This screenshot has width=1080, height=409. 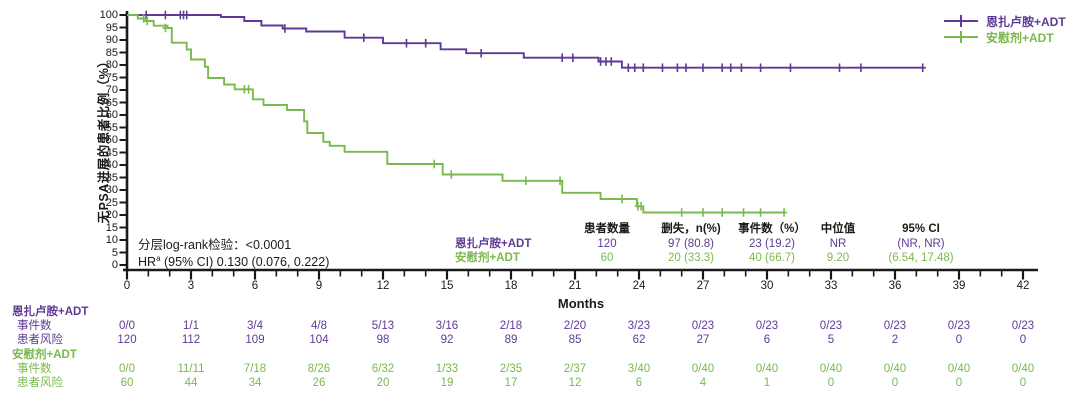 What do you see at coordinates (575, 383) in the screenshot?
I see `risk-table-cell: 12` at bounding box center [575, 383].